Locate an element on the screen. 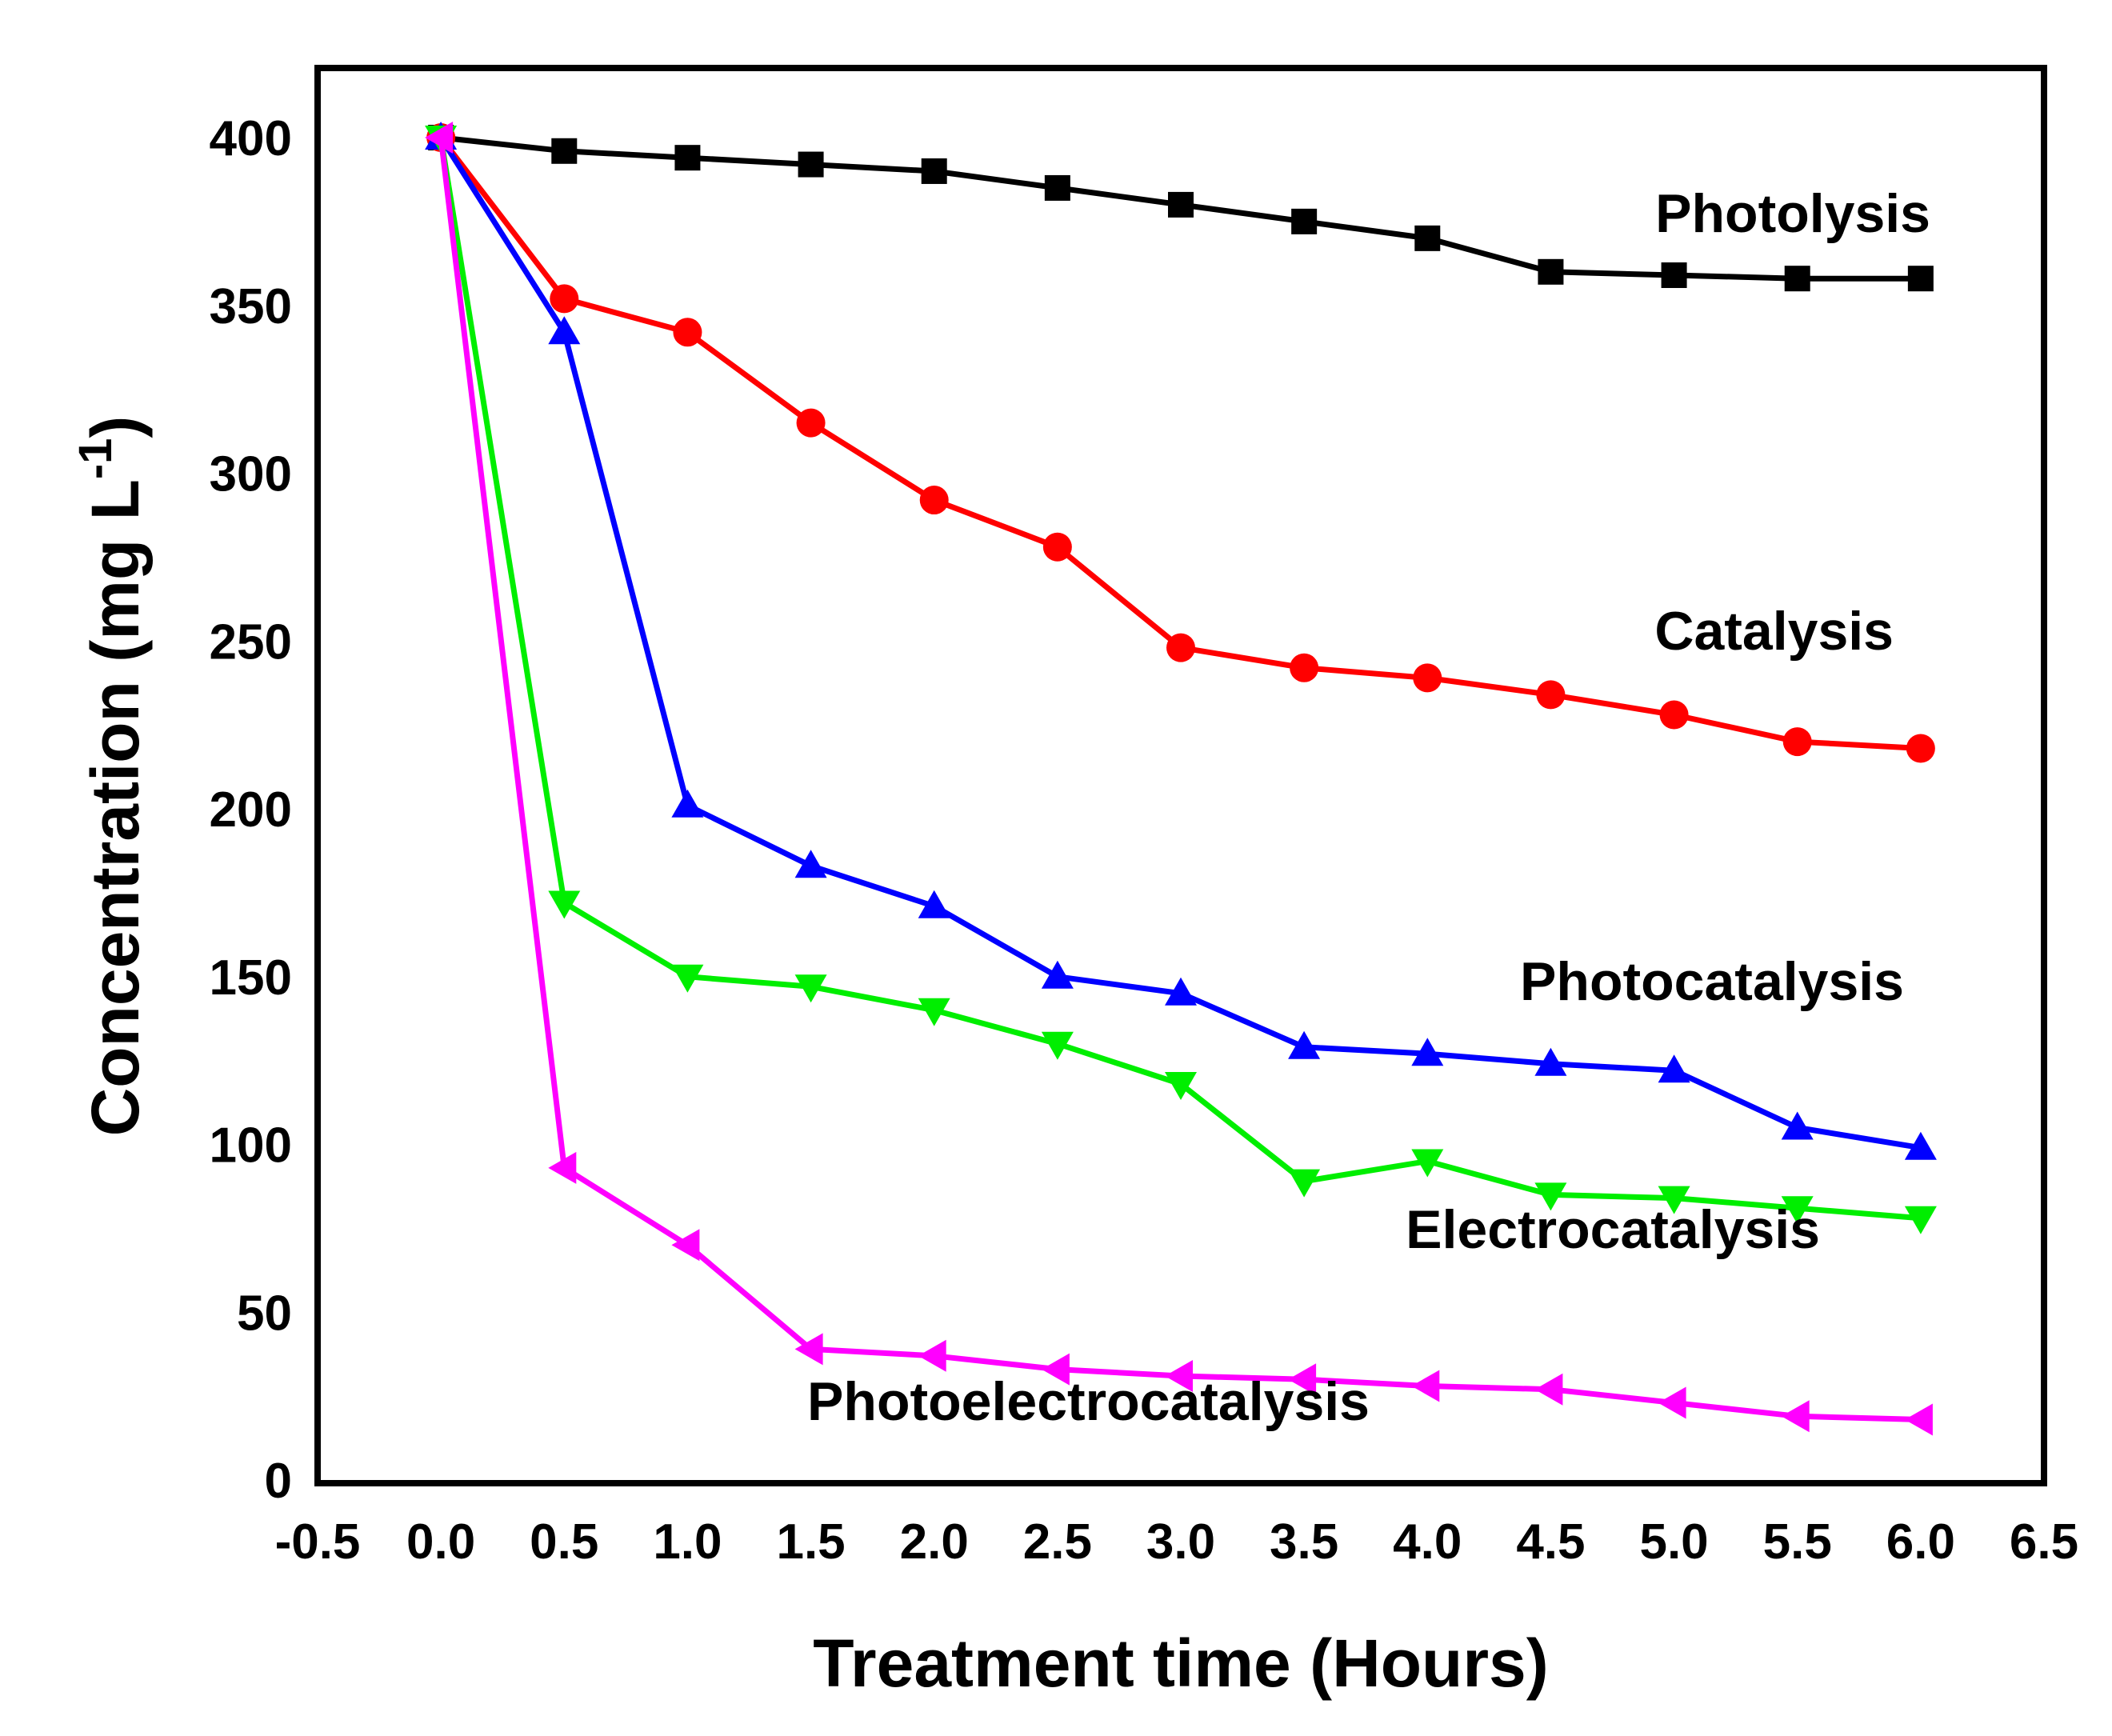 This screenshot has height=1736, width=2112. y-tick-label-200: 200 is located at coordinates (251, 810).